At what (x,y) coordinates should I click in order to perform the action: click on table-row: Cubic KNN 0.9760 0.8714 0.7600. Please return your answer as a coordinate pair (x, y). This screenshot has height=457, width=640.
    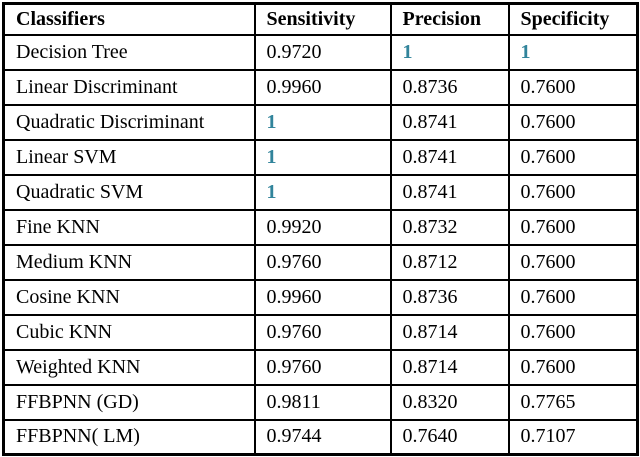
    Looking at the image, I should click on (320, 332).